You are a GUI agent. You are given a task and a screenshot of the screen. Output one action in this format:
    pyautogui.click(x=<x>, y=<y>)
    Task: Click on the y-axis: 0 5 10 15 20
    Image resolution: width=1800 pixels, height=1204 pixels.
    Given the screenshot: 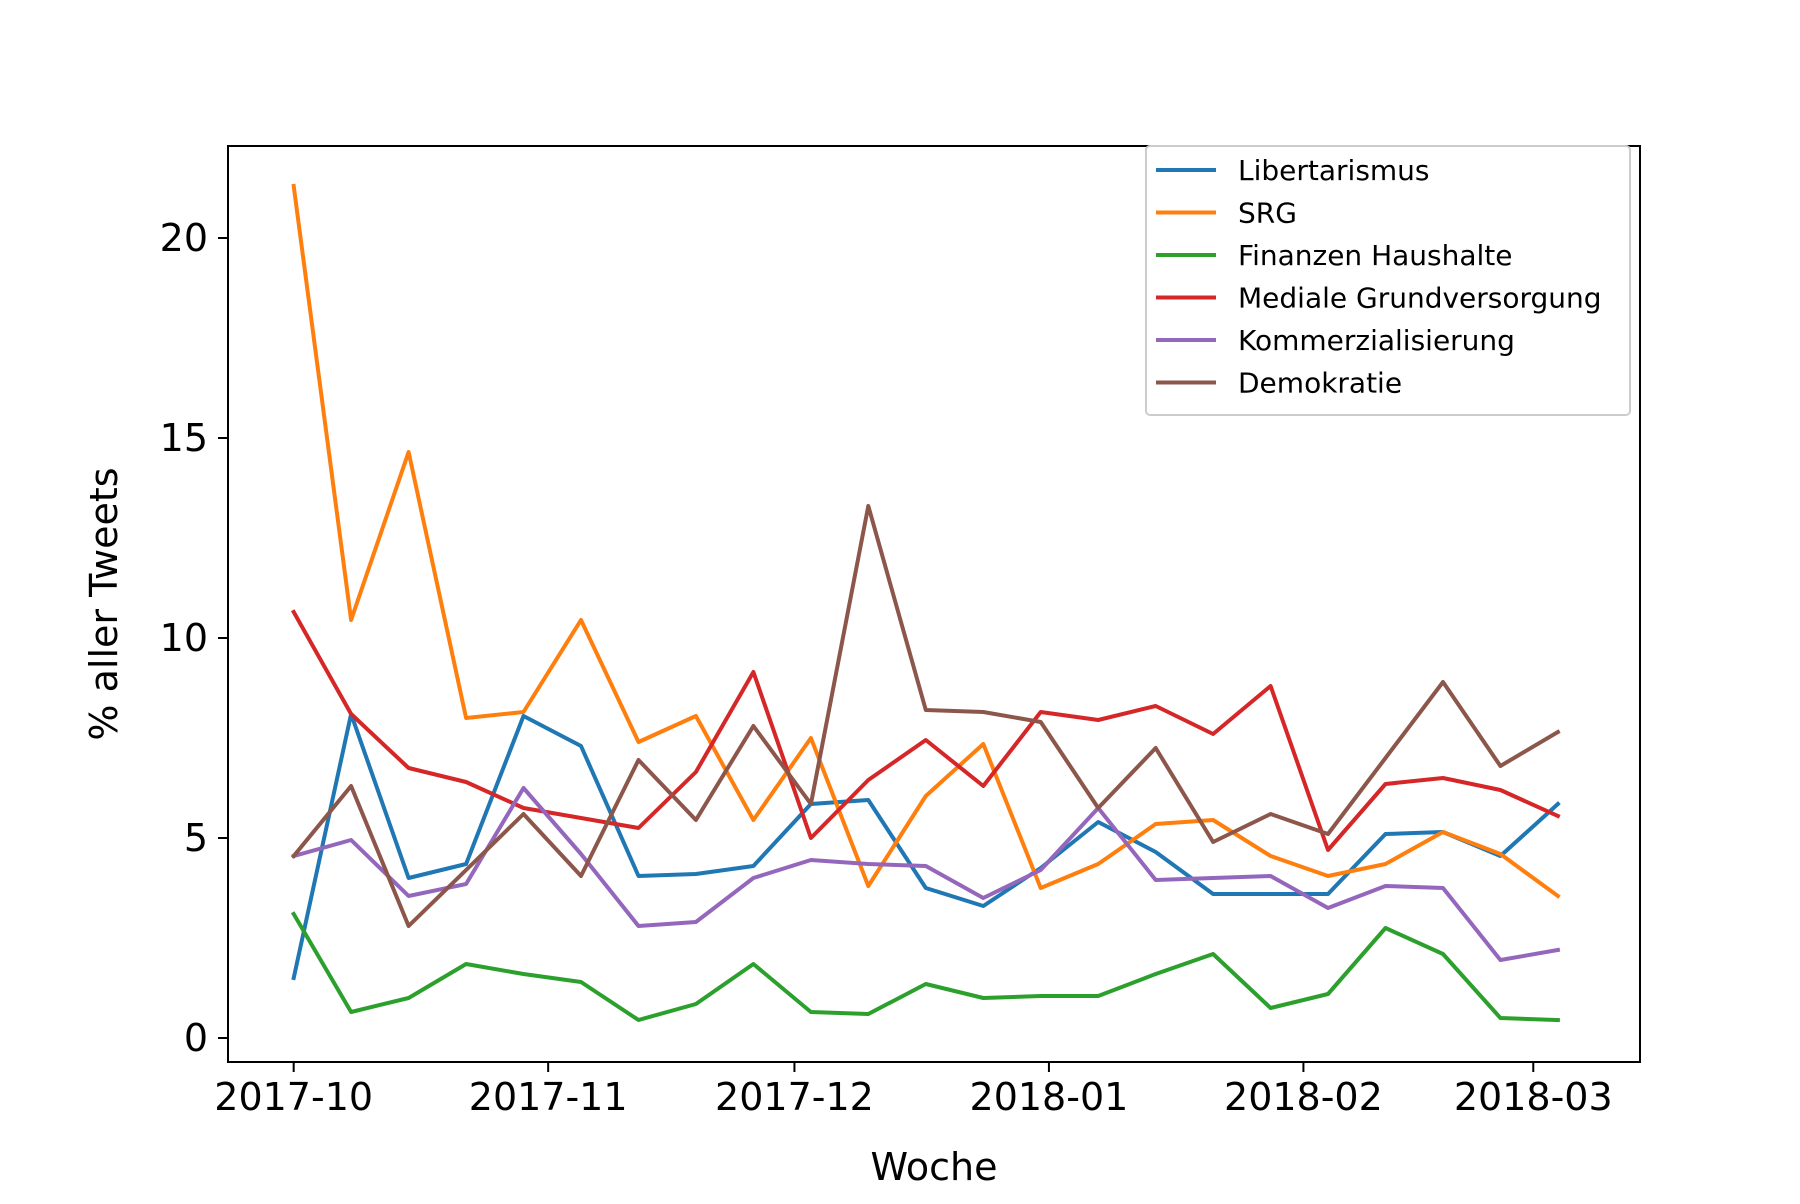 What is the action you would take?
    pyautogui.click(x=194, y=638)
    